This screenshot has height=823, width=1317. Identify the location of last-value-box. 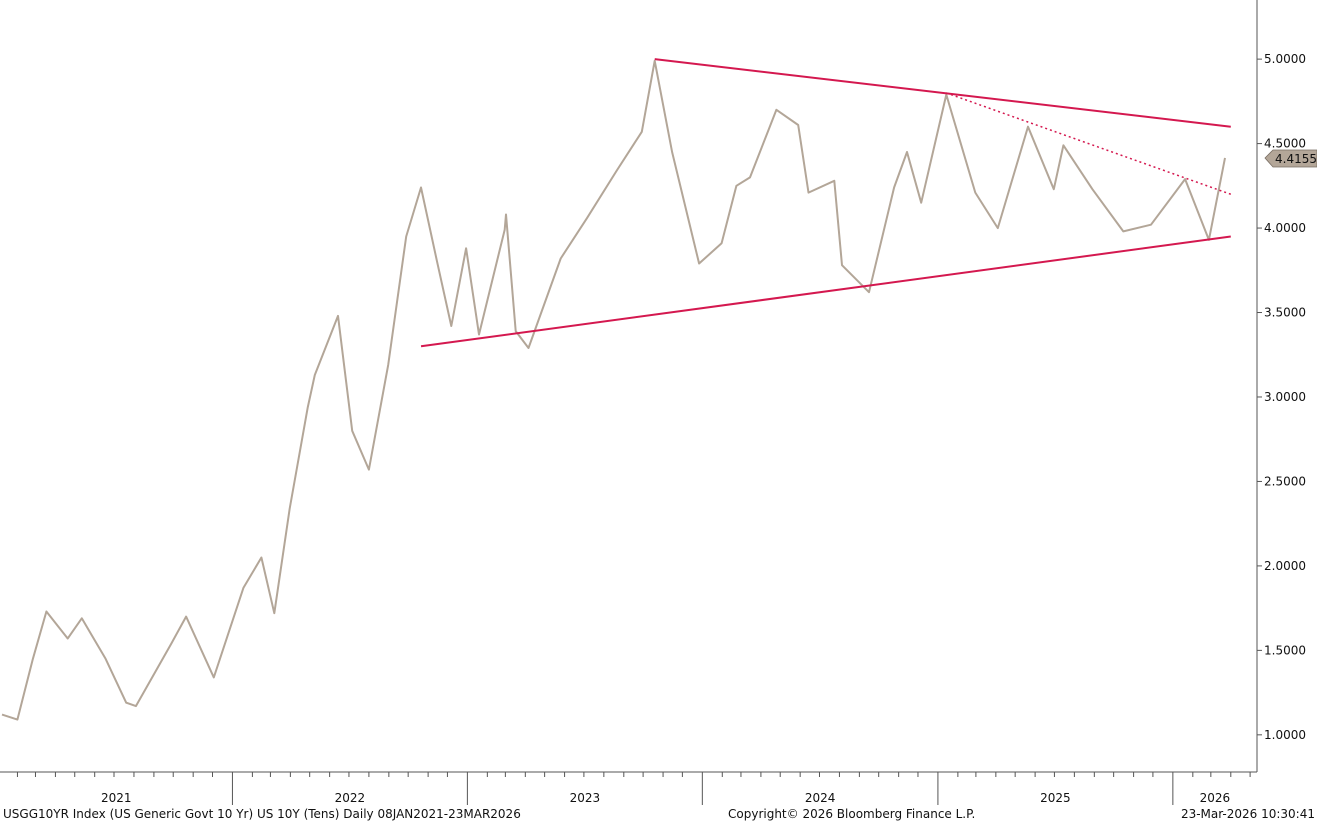
(1290, 158).